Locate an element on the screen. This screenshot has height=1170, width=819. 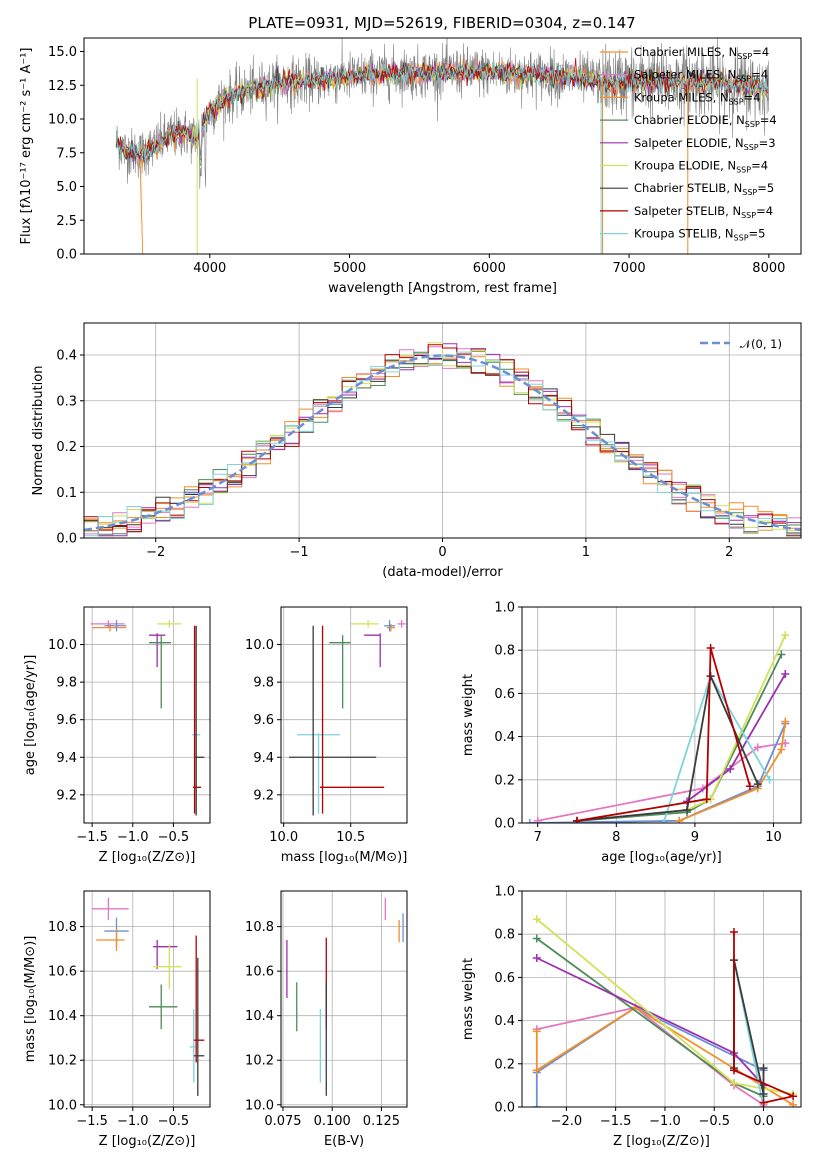
legend-name: Chabrier MILES, N is located at coordinates (685, 52).